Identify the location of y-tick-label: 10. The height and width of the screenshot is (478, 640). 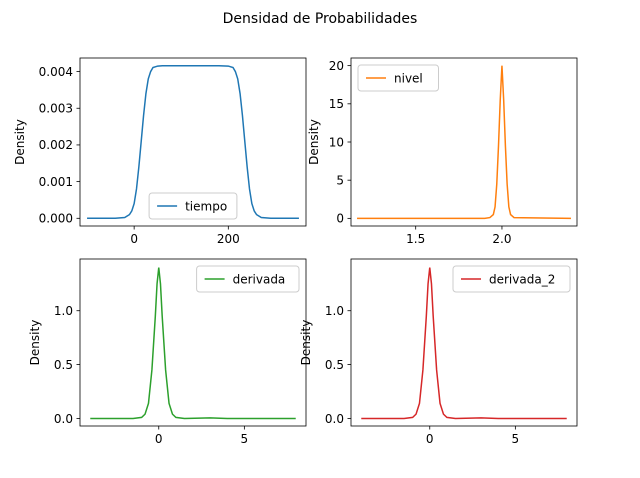
(336, 142).